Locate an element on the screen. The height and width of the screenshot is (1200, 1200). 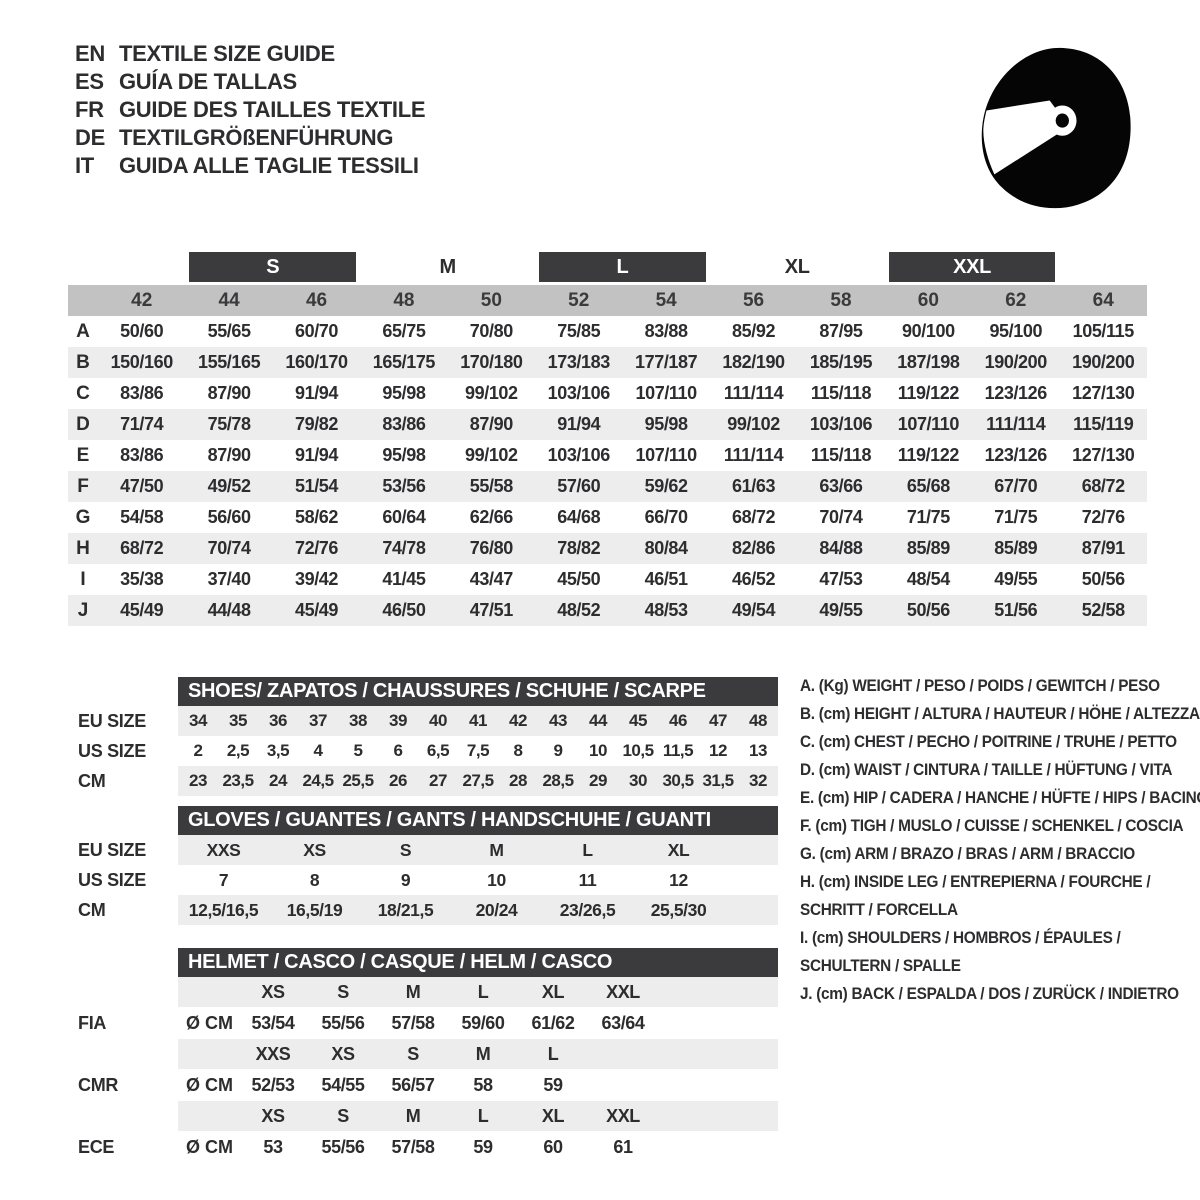
size-value: 99/102 is located at coordinates (753, 424).